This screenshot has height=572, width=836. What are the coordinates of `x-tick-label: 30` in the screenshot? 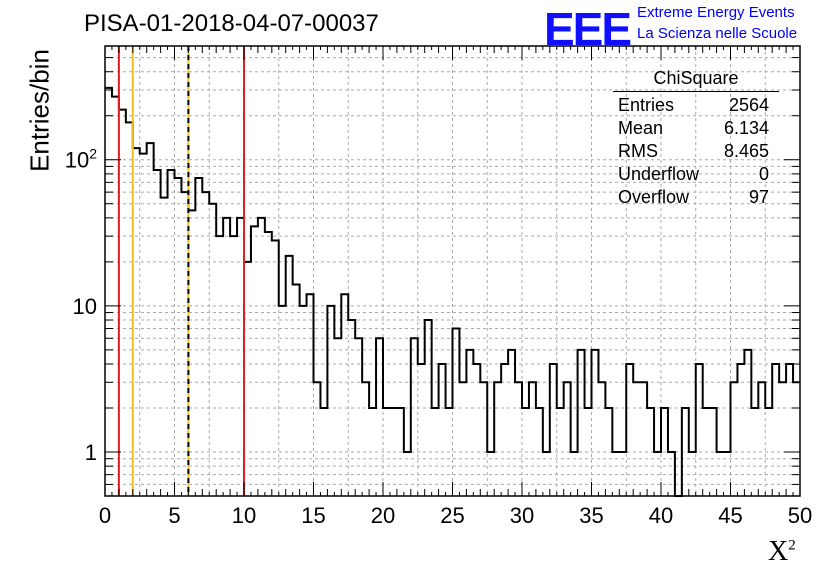 It's located at (522, 515).